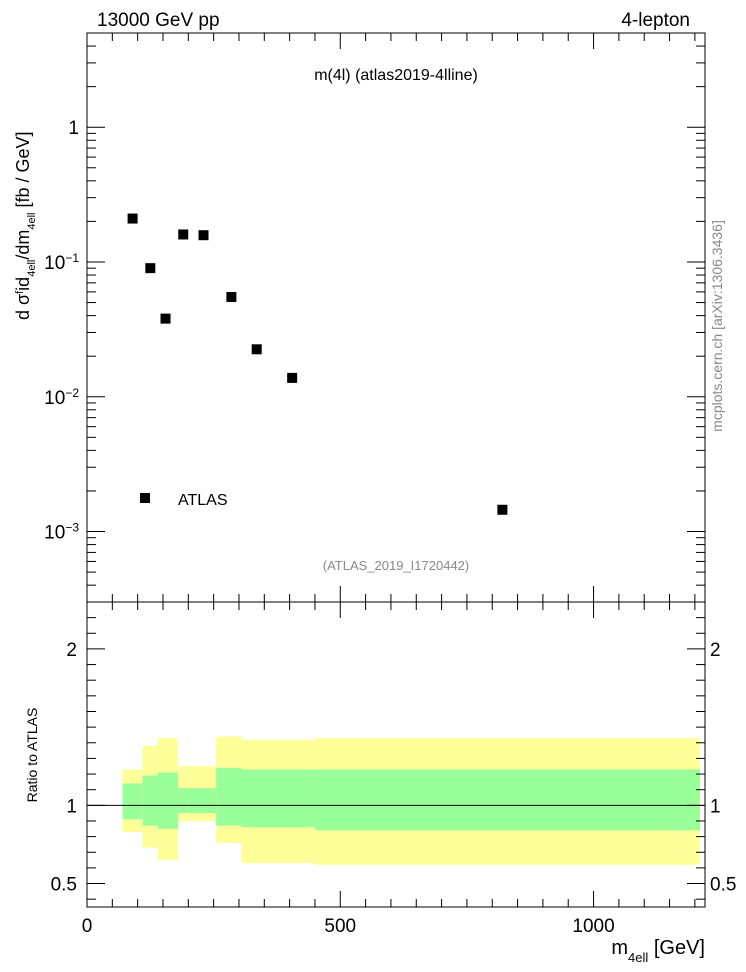 The height and width of the screenshot is (972, 746). What do you see at coordinates (61, 397) in the screenshot?
I see `y-tick-label: 10⁻²` at bounding box center [61, 397].